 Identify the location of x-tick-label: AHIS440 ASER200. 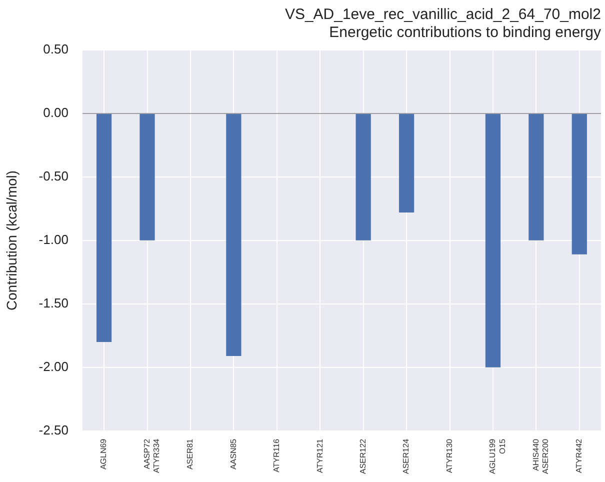
(540, 456).